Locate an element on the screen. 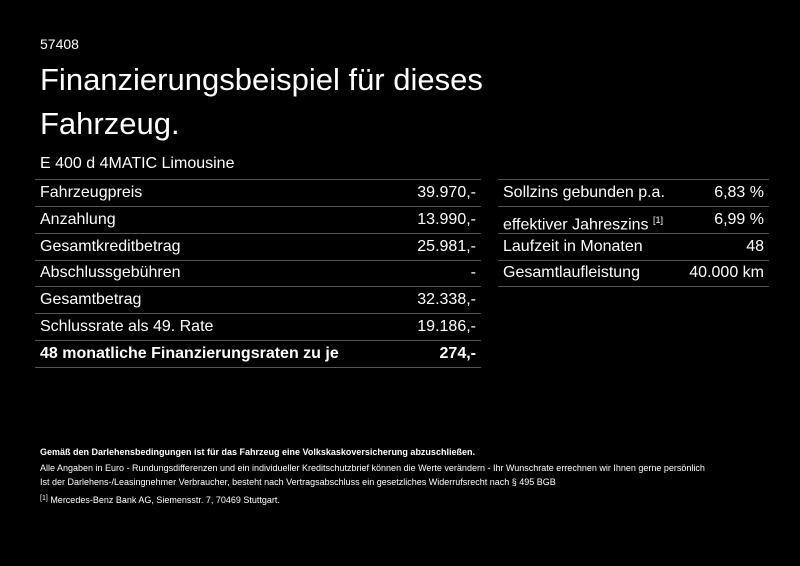 The width and height of the screenshot is (800, 566). table-row: Gesamtkreditbetrag 25.981,- is located at coordinates (258, 247).